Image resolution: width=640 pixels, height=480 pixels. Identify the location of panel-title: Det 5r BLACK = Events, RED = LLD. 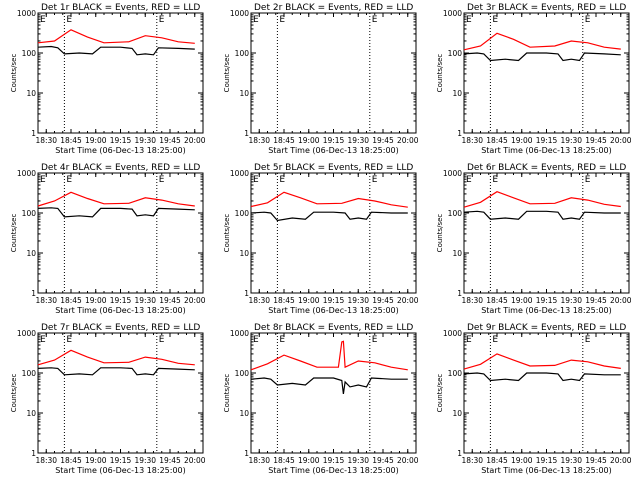
(333, 168).